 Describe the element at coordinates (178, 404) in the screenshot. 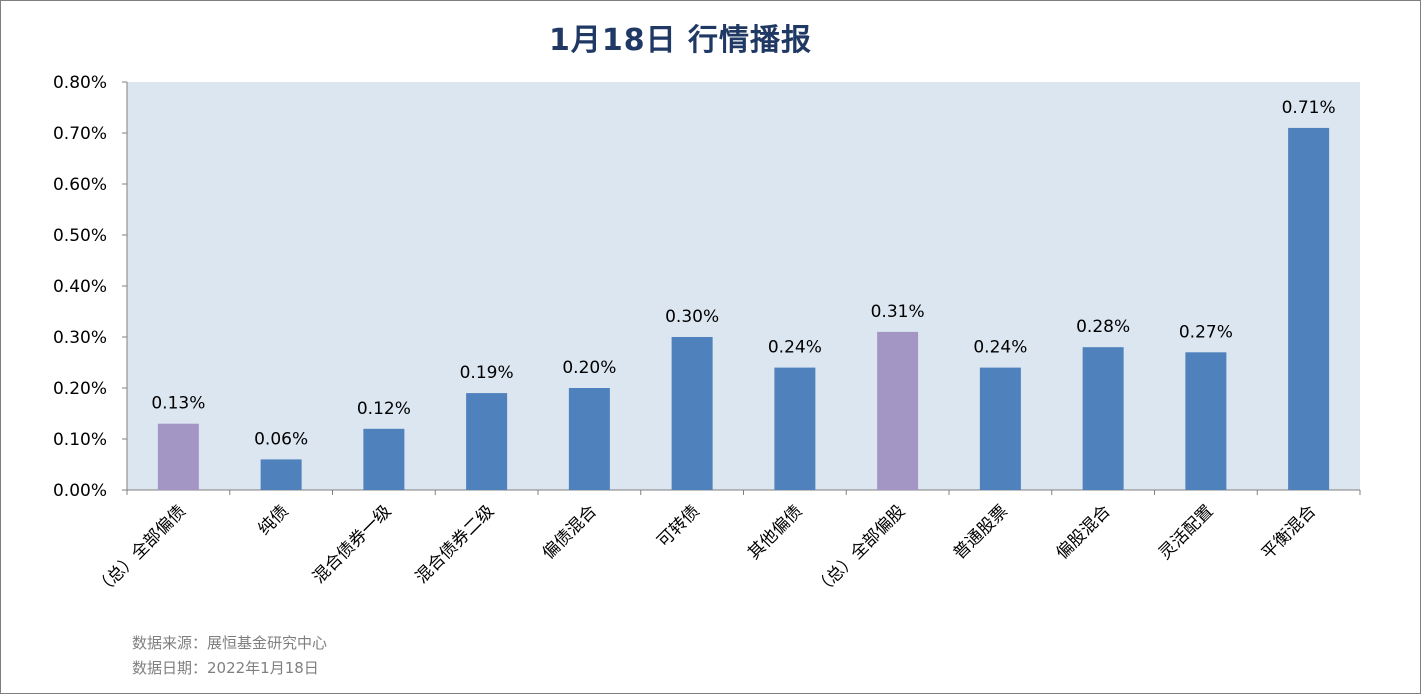

I see `data-label: 0.13%` at that location.